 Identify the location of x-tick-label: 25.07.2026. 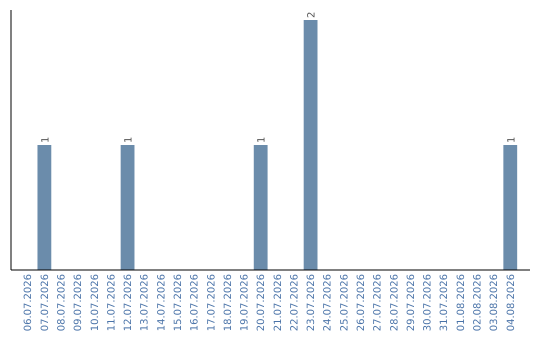
(344, 303).